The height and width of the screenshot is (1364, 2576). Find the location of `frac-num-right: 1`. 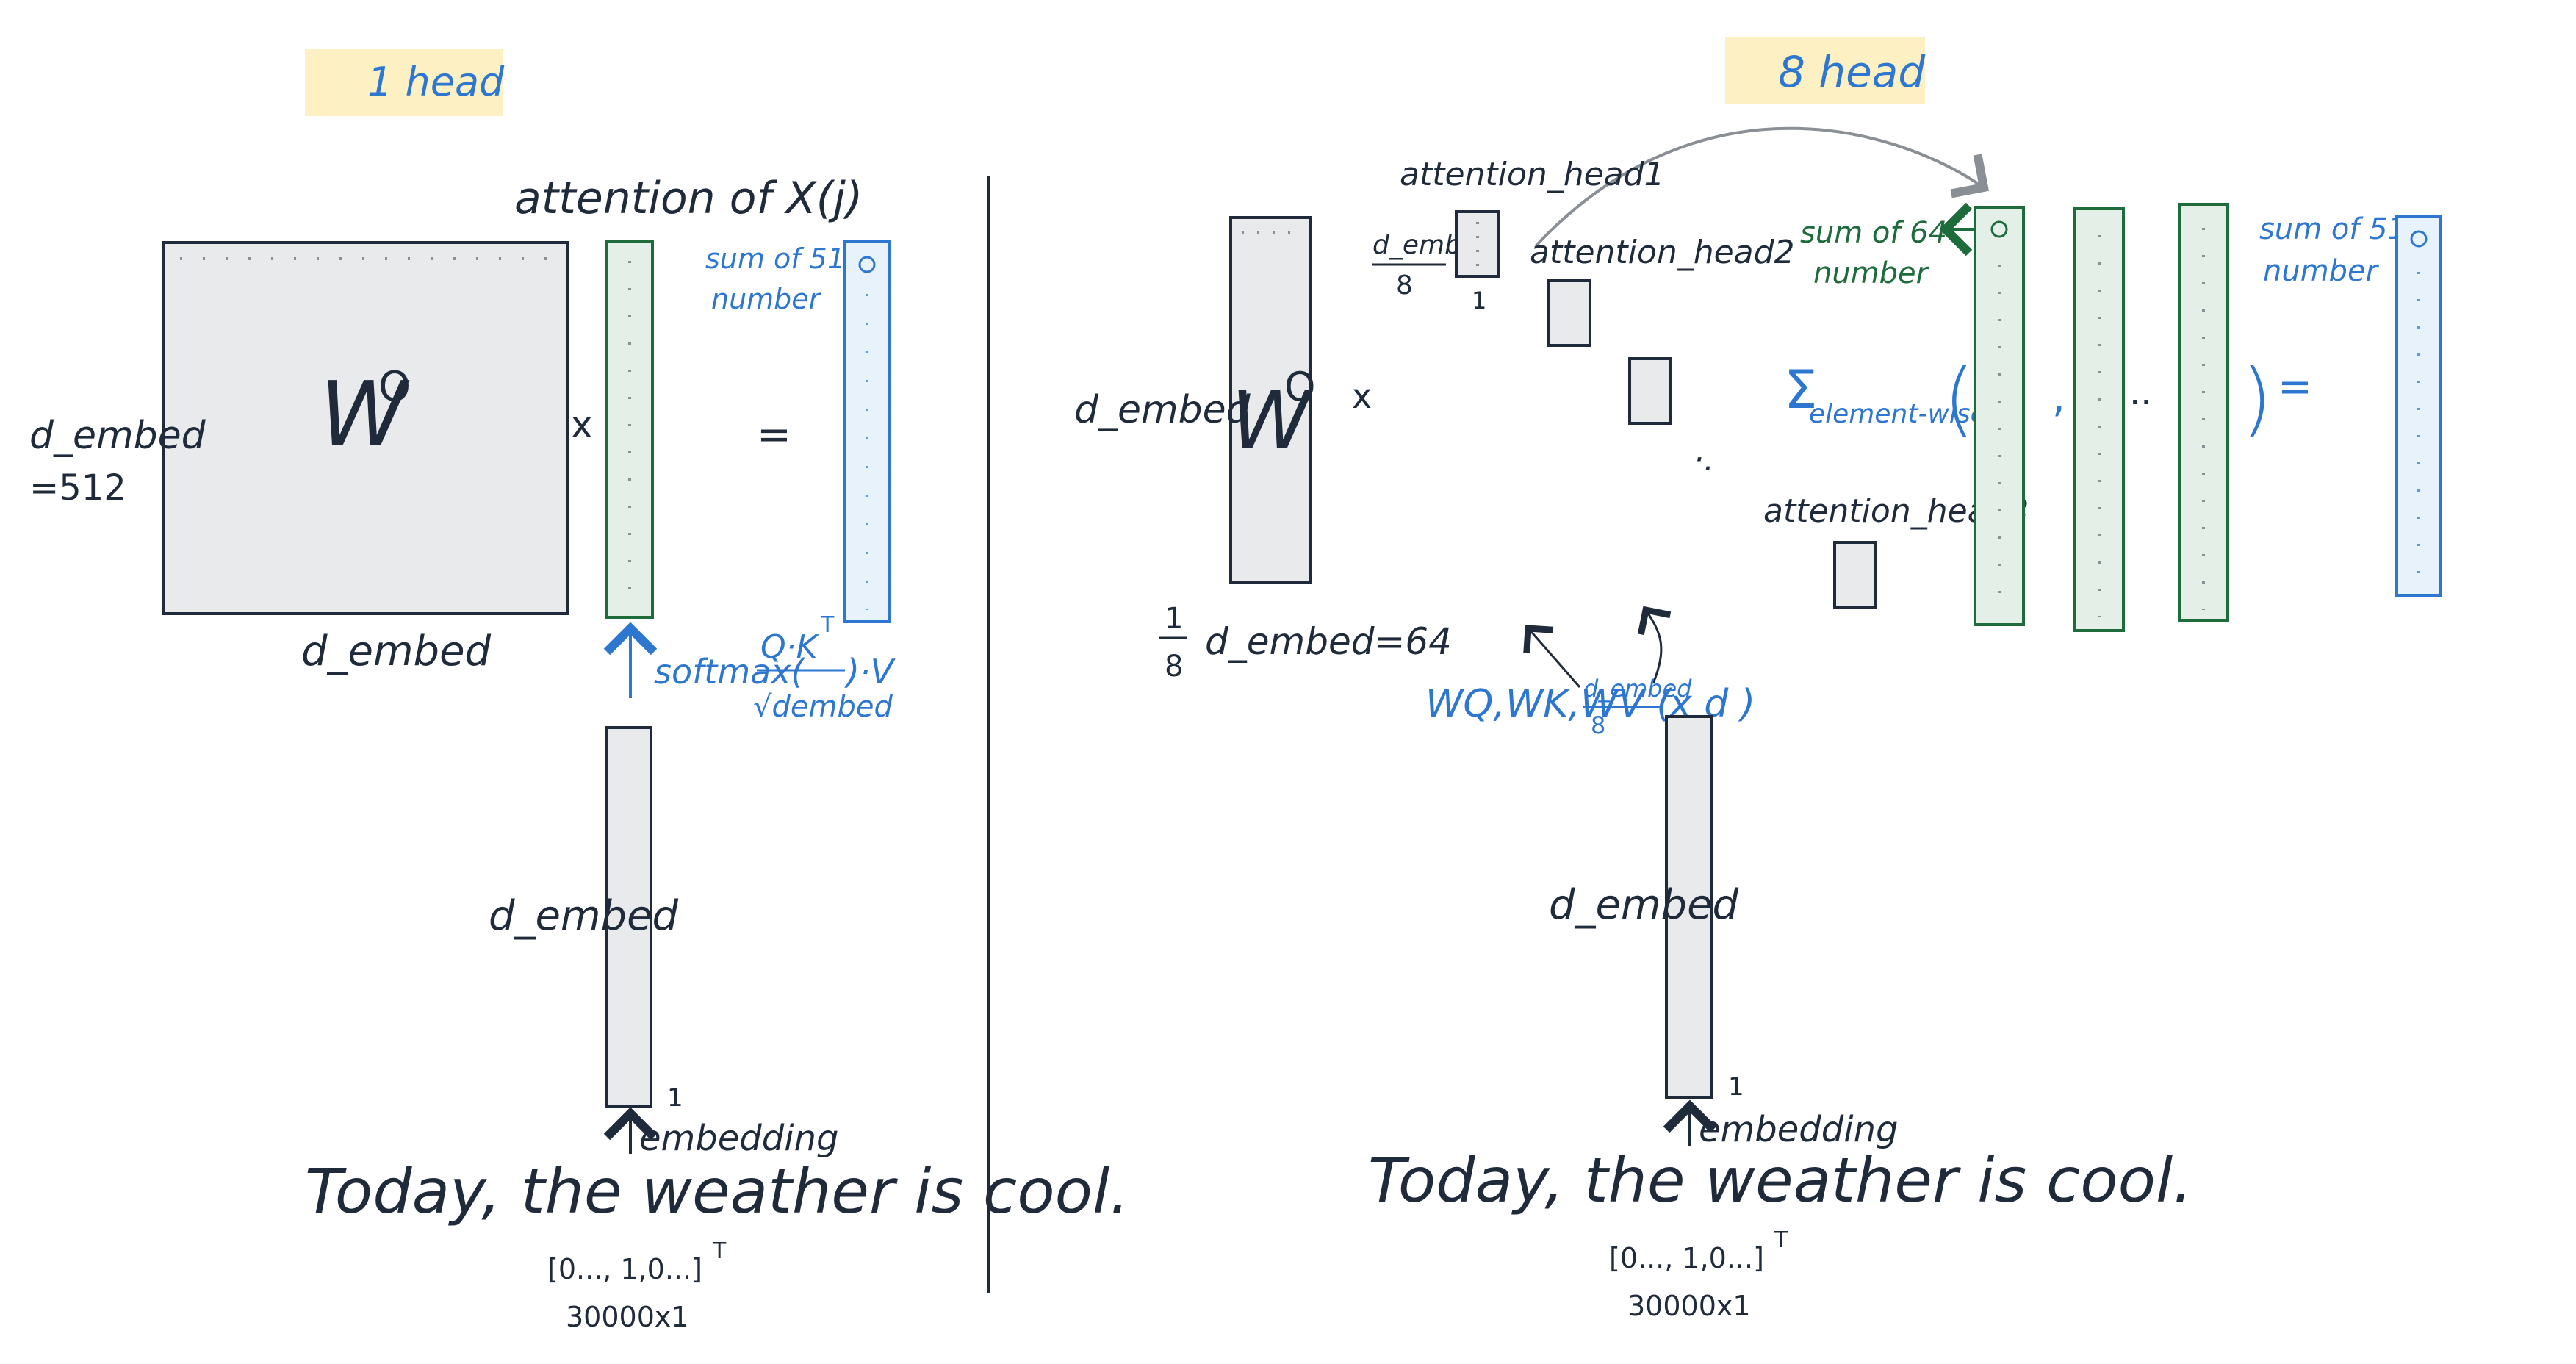

frac-num-right: 1 is located at coordinates (1174, 619).